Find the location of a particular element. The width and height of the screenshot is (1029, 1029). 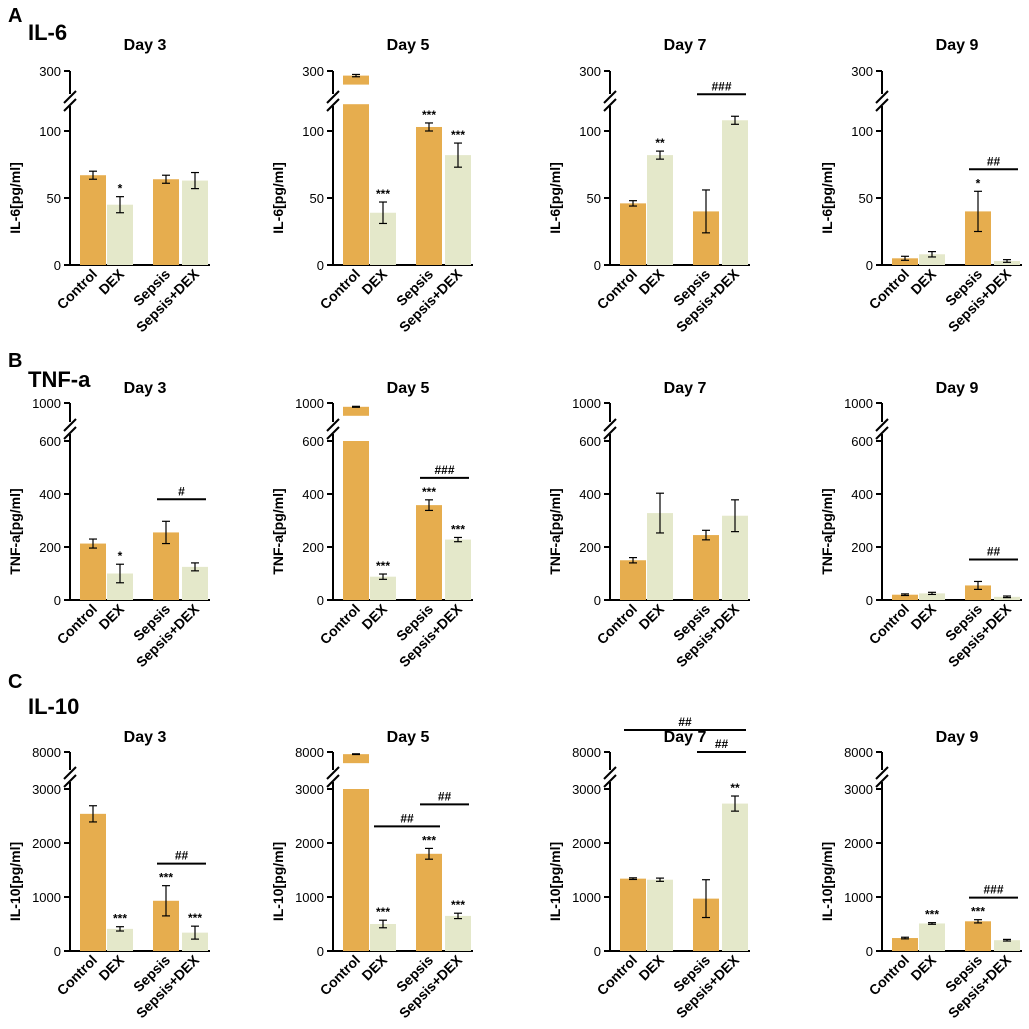

comparison-label: ### is located at coordinates (444, 470).